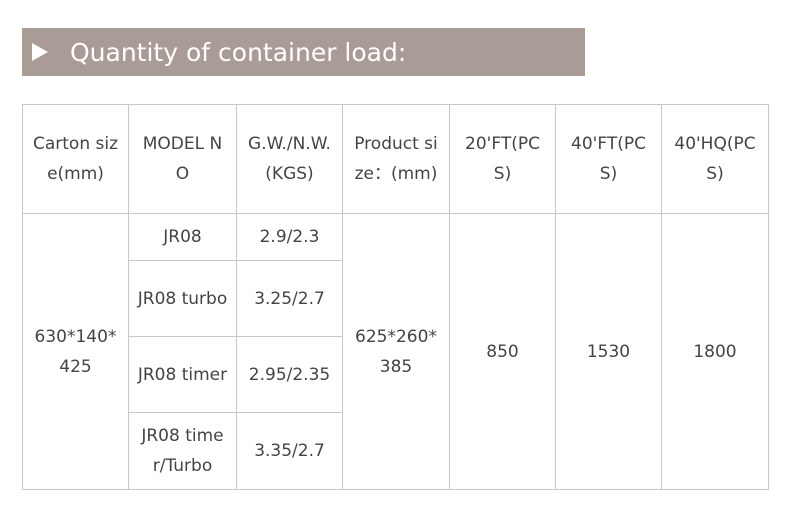 The image size is (790, 525). What do you see at coordinates (182, 451) in the screenshot?
I see `cell: JR08 timer/Turbo` at bounding box center [182, 451].